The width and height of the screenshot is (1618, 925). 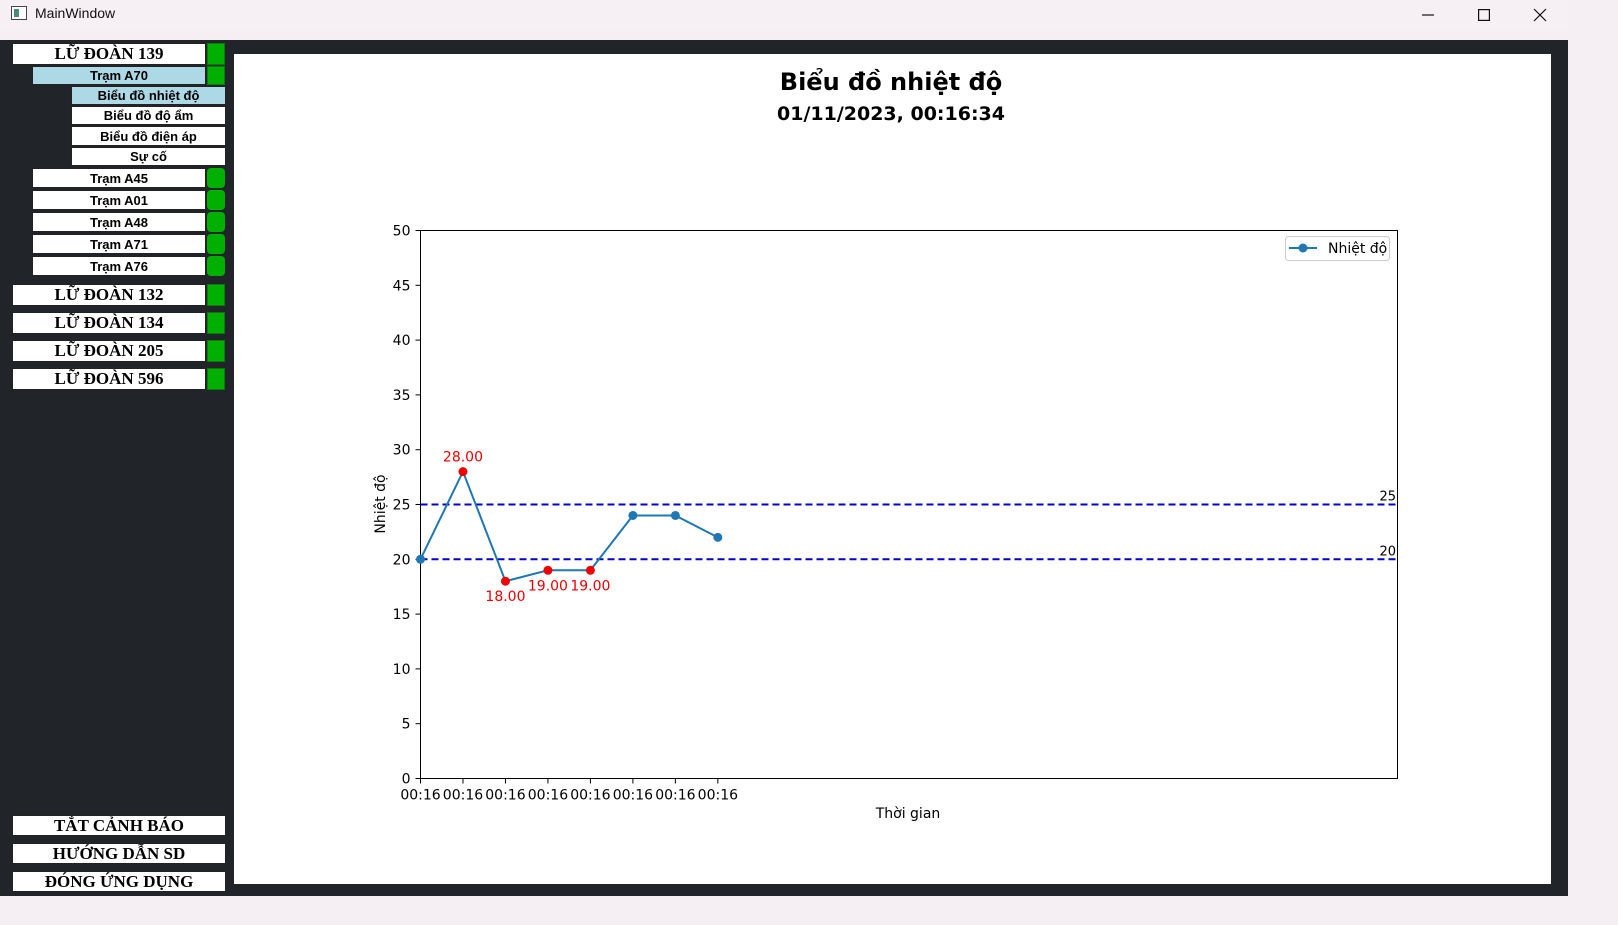 I want to click on station-a48-button: Trạm A48, so click(x=119, y=222).